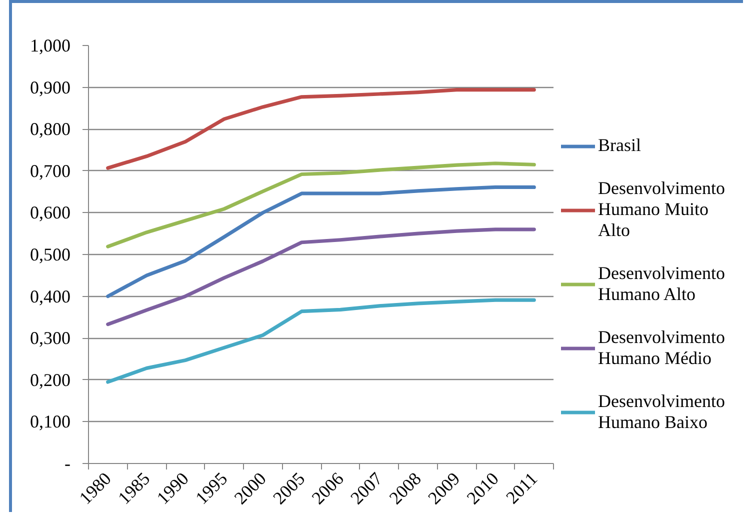 The image size is (749, 531). Describe the element at coordinates (50, 296) in the screenshot. I see `y-tick-label: 0,400` at that location.